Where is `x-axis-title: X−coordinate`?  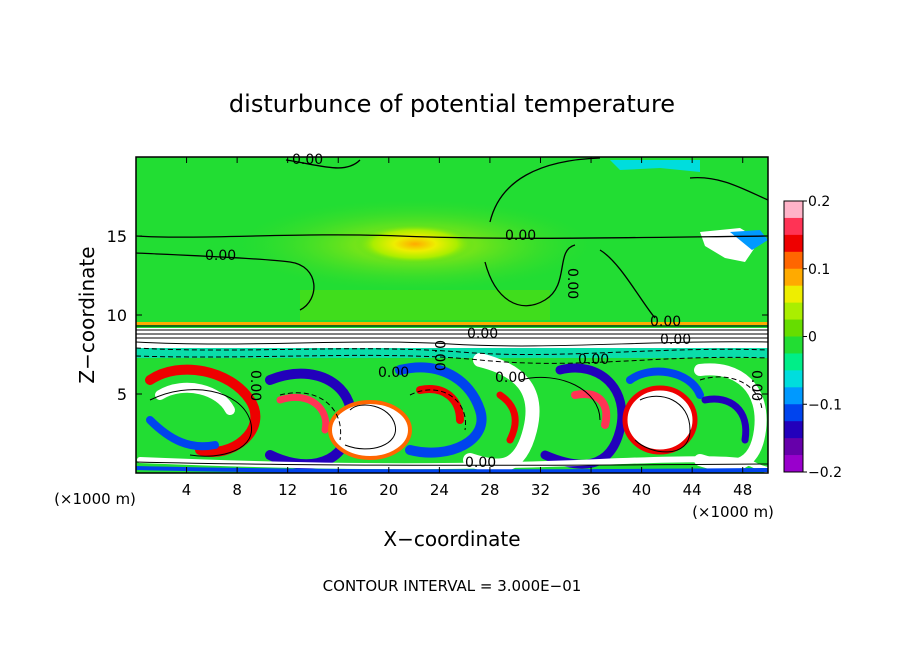
x-axis-title: X−coordinate is located at coordinates (451, 539).